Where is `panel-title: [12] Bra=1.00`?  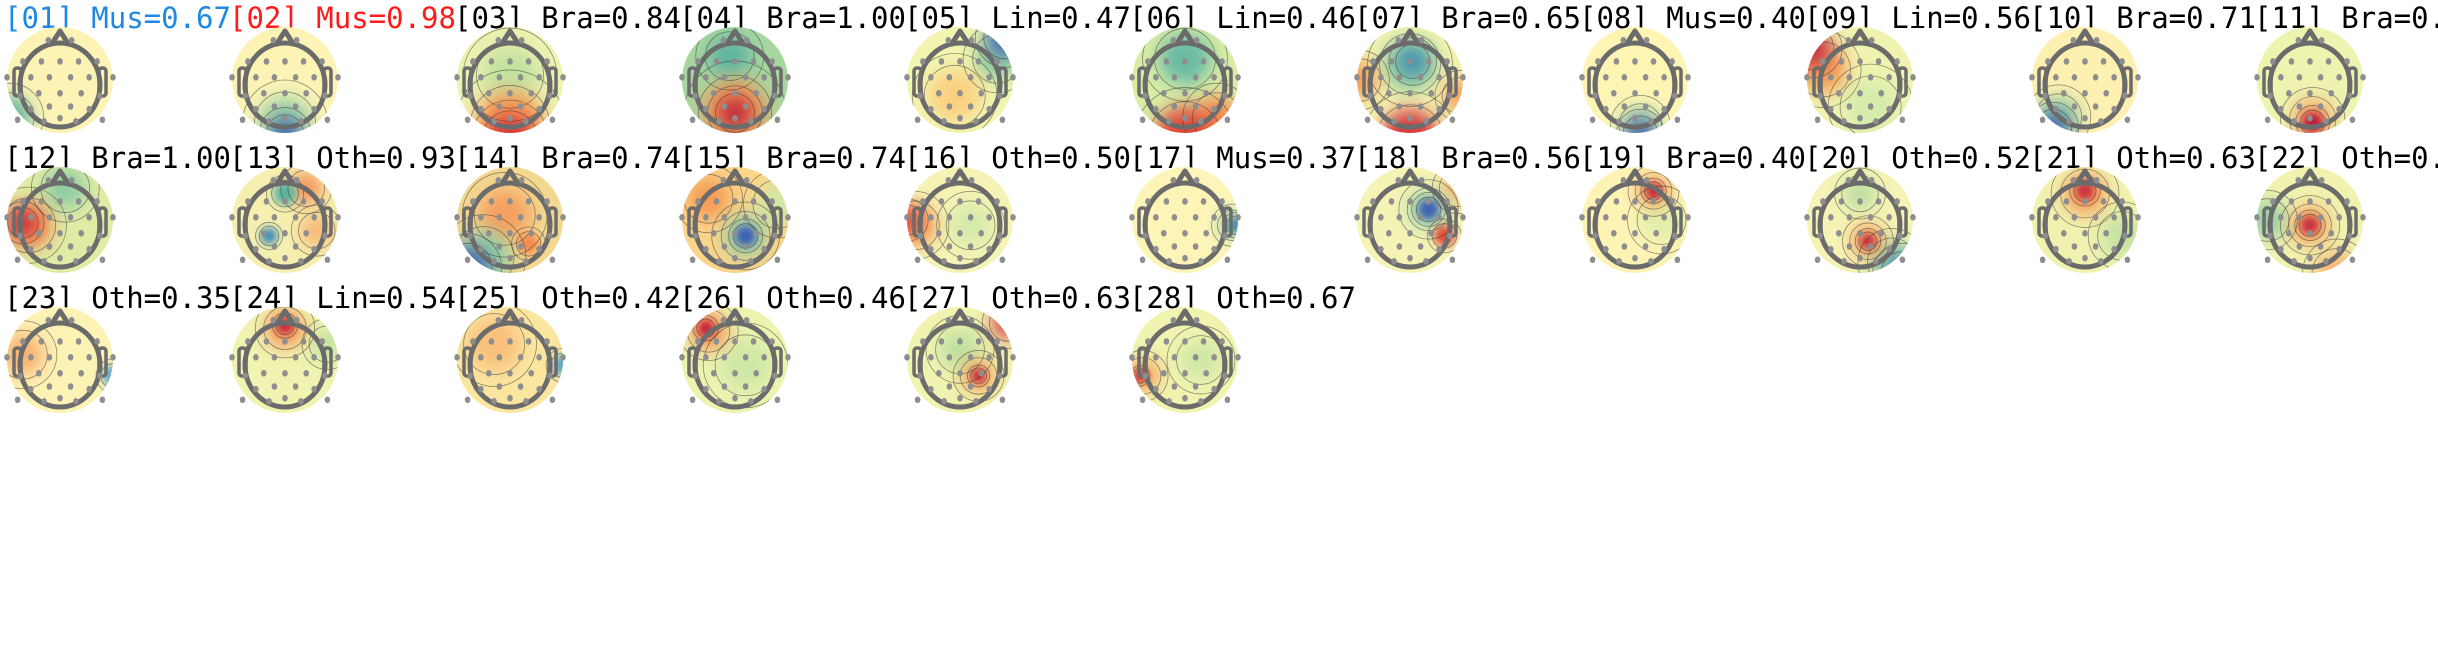 panel-title: [12] Bra=1.00 is located at coordinates (117, 158).